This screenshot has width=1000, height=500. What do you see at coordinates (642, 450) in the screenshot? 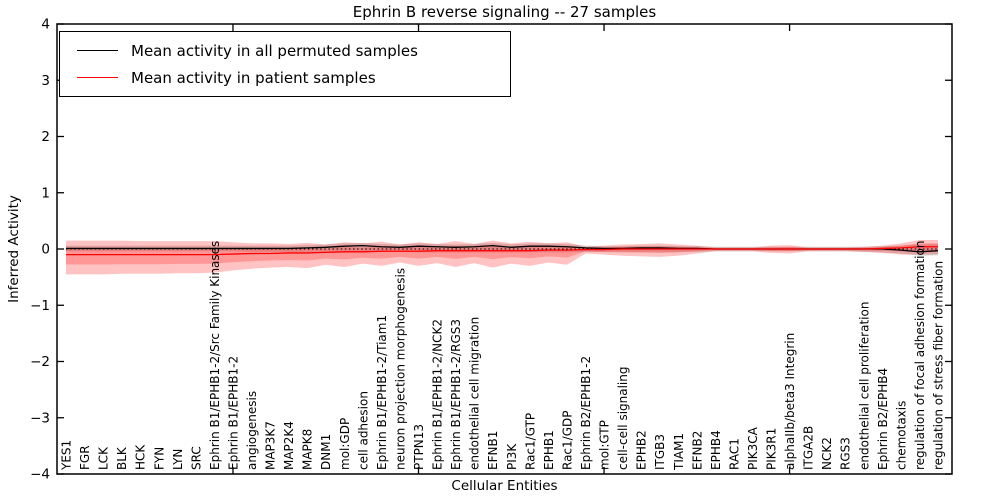
I see `x-category-label: EPHB2` at bounding box center [642, 450].